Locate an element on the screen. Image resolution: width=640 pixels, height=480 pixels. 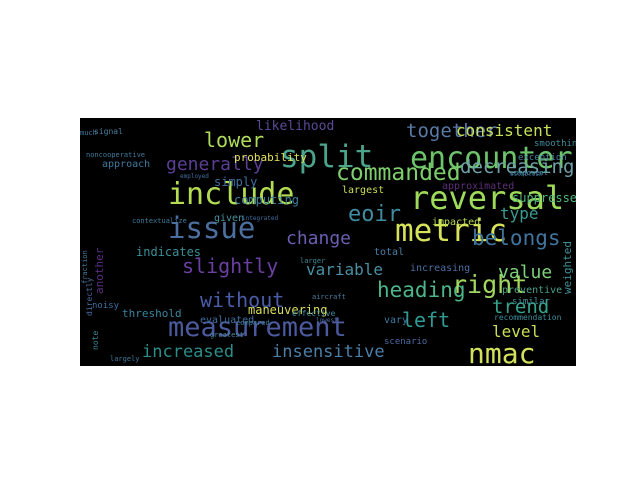
cloud-word-recommendation: recommendation is located at coordinates (528, 317).